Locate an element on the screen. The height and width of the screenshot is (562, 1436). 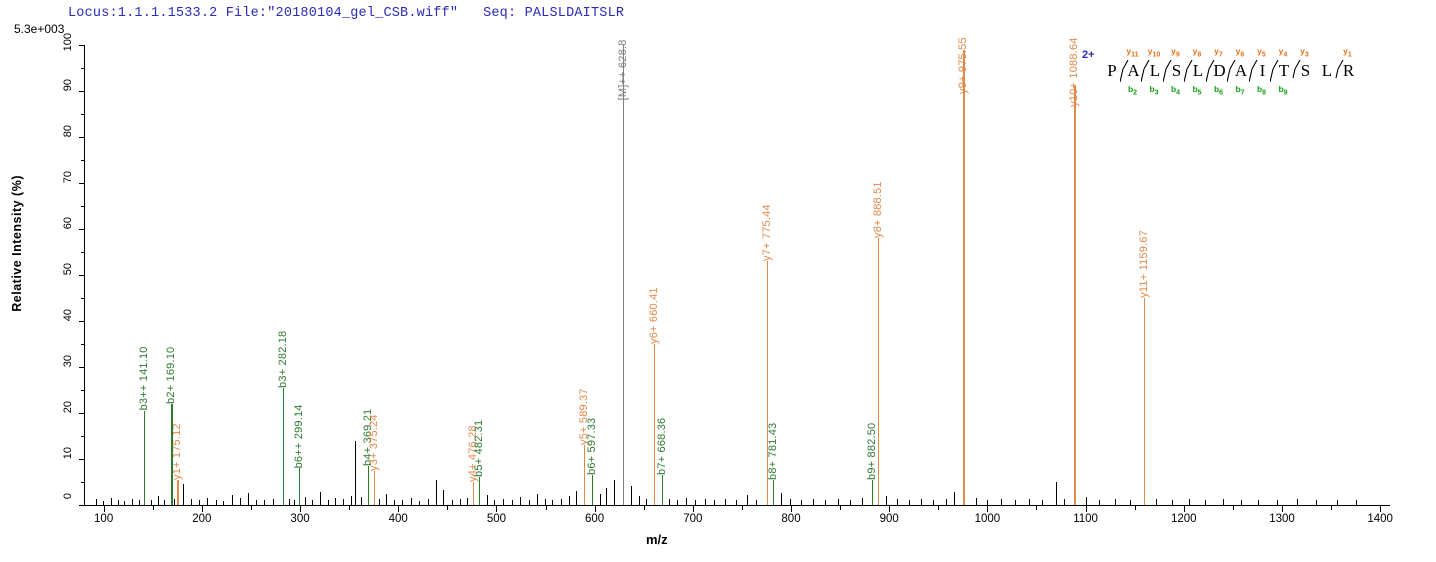
x-axis-tick-label: 1100 is located at coordinates (1085, 519).